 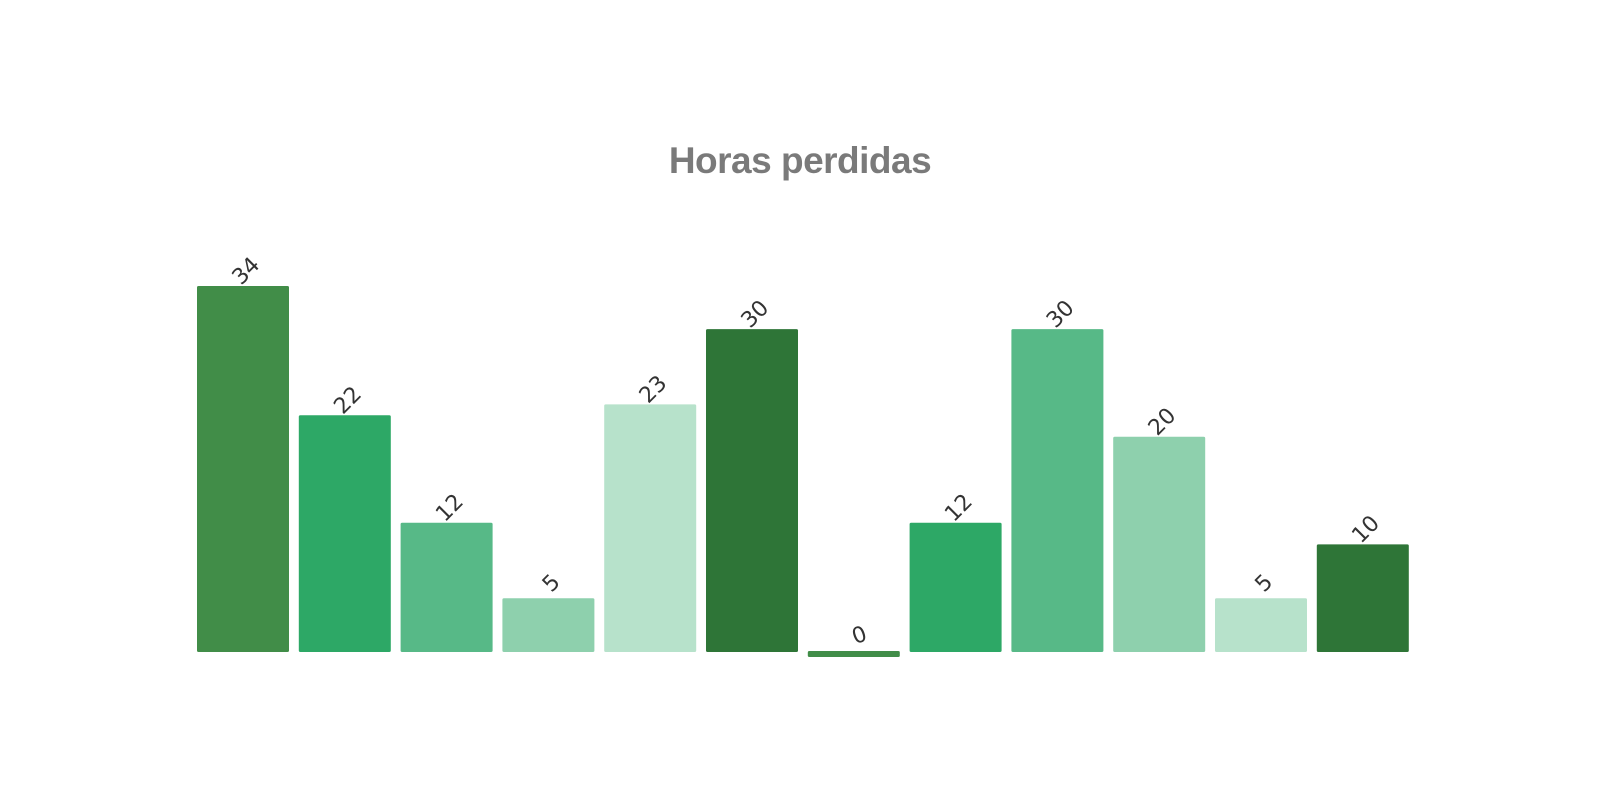 I want to click on bar-value-label-5: 23, so click(x=653, y=389).